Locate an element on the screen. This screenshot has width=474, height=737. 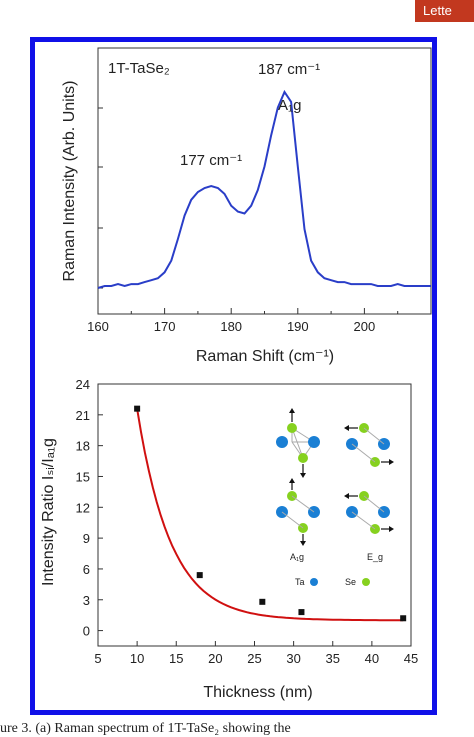
ratio-y-tick-label: 21 is located at coordinates (83, 415).